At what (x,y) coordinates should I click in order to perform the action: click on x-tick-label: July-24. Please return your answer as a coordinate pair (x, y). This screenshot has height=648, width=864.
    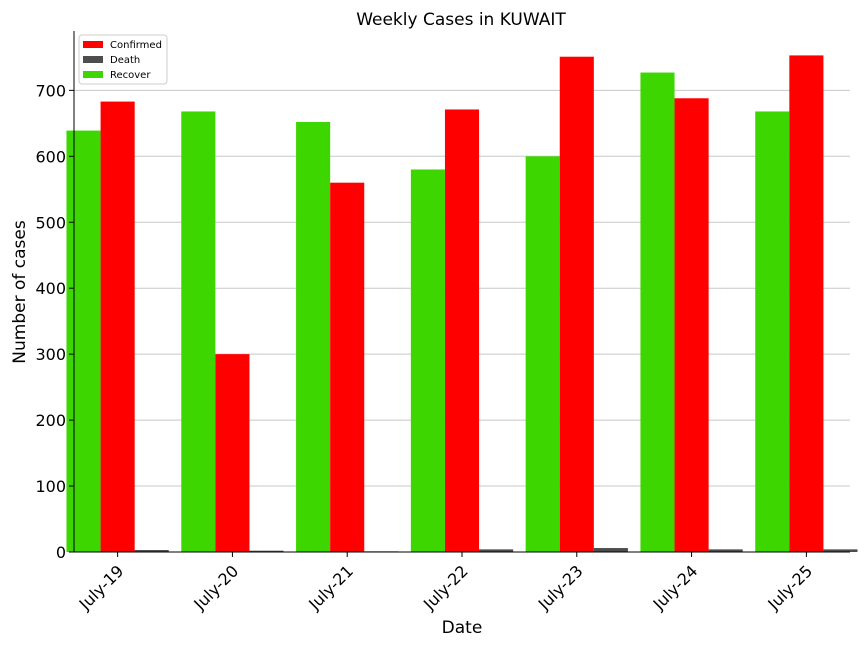
    Looking at the image, I should click on (675, 587).